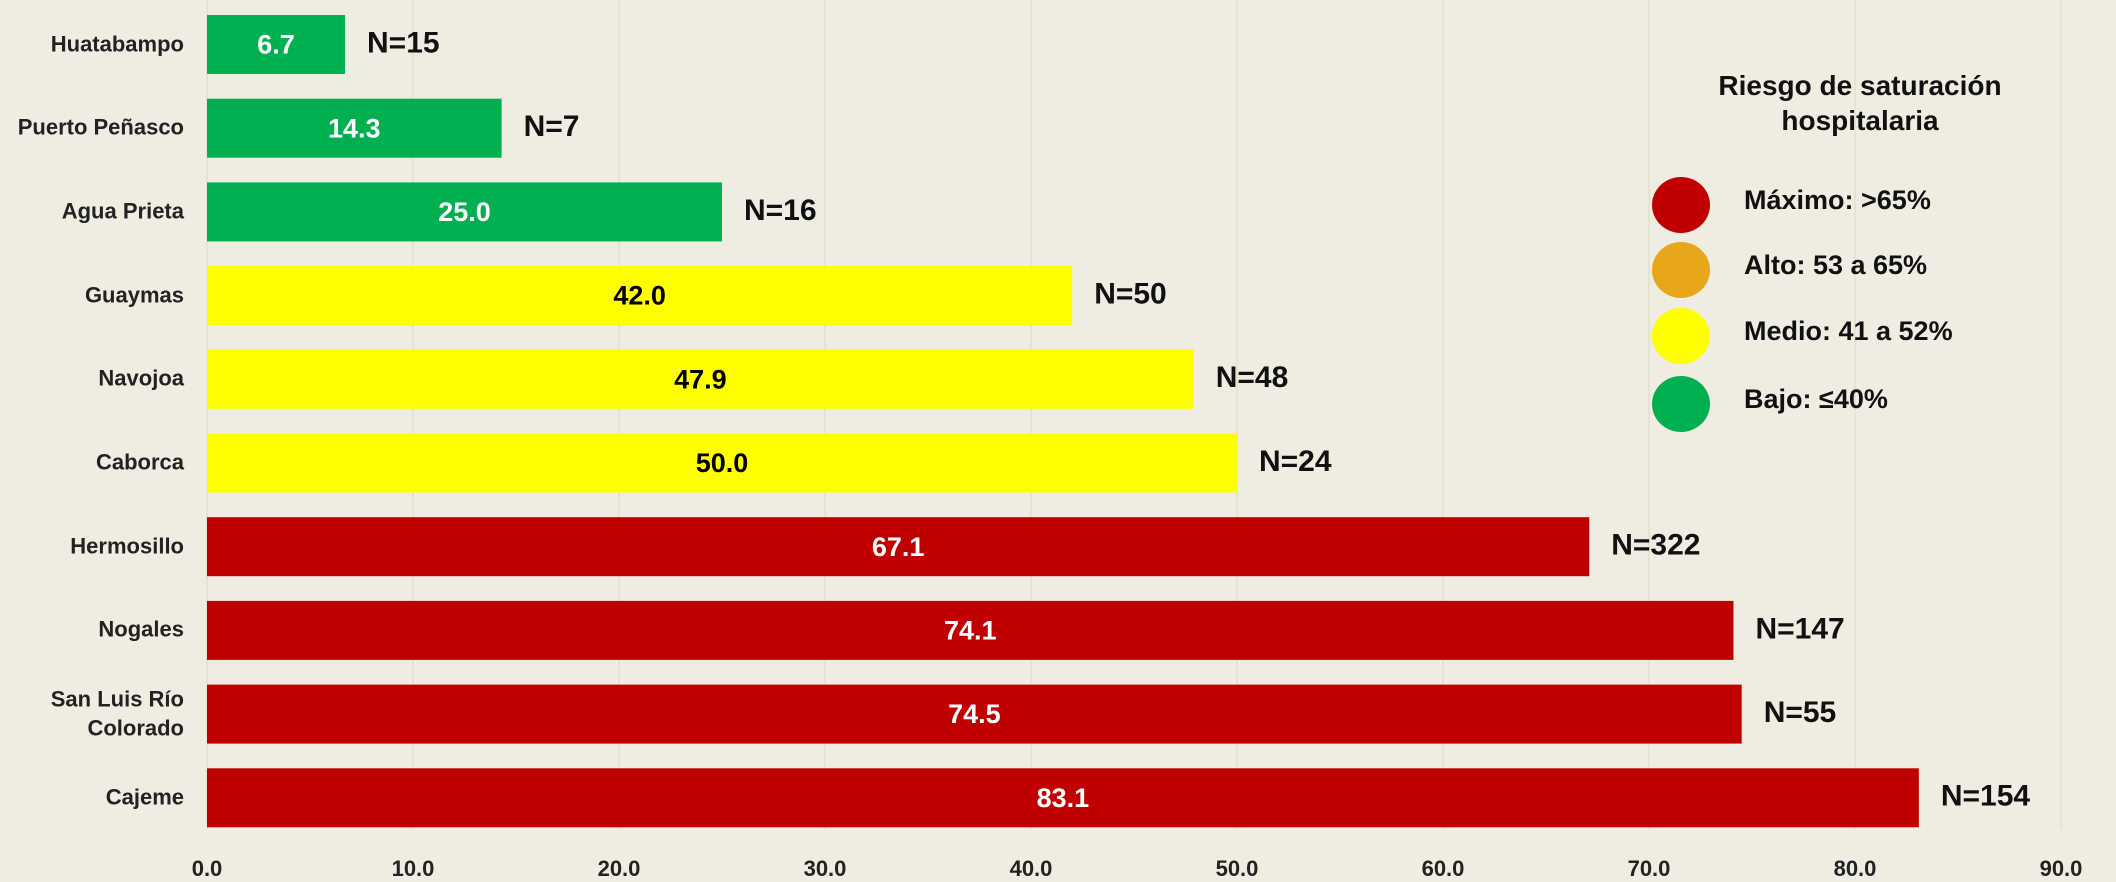 The height and width of the screenshot is (882, 2116). I want to click on legend-label: Bajo: ≤40%, so click(1816, 399).